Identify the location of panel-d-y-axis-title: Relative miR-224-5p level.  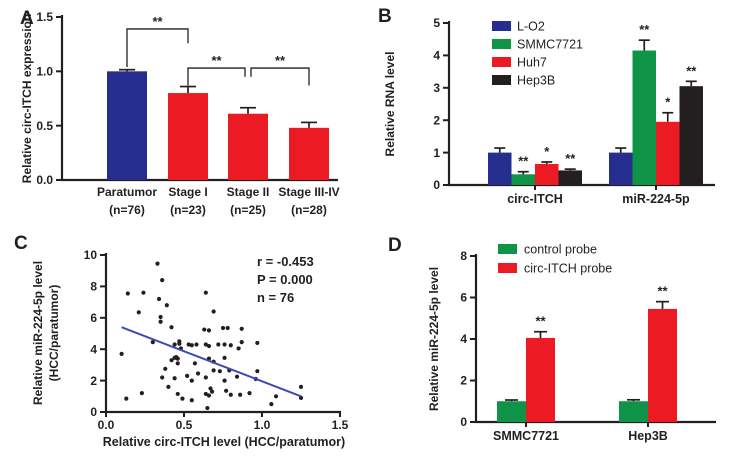
(434, 339).